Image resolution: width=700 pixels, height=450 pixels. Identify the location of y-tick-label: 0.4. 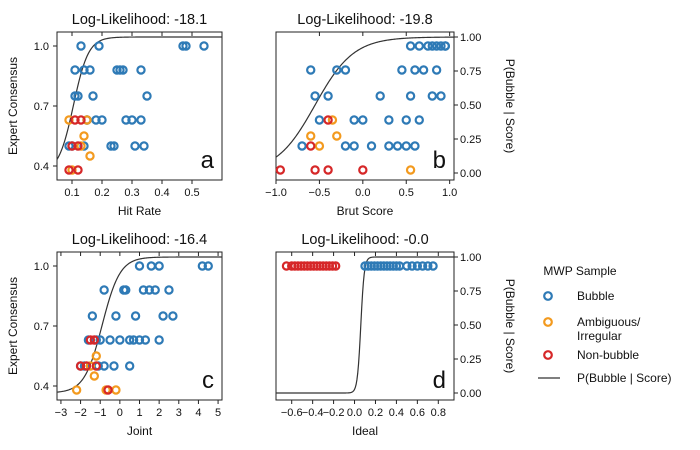
(41, 387).